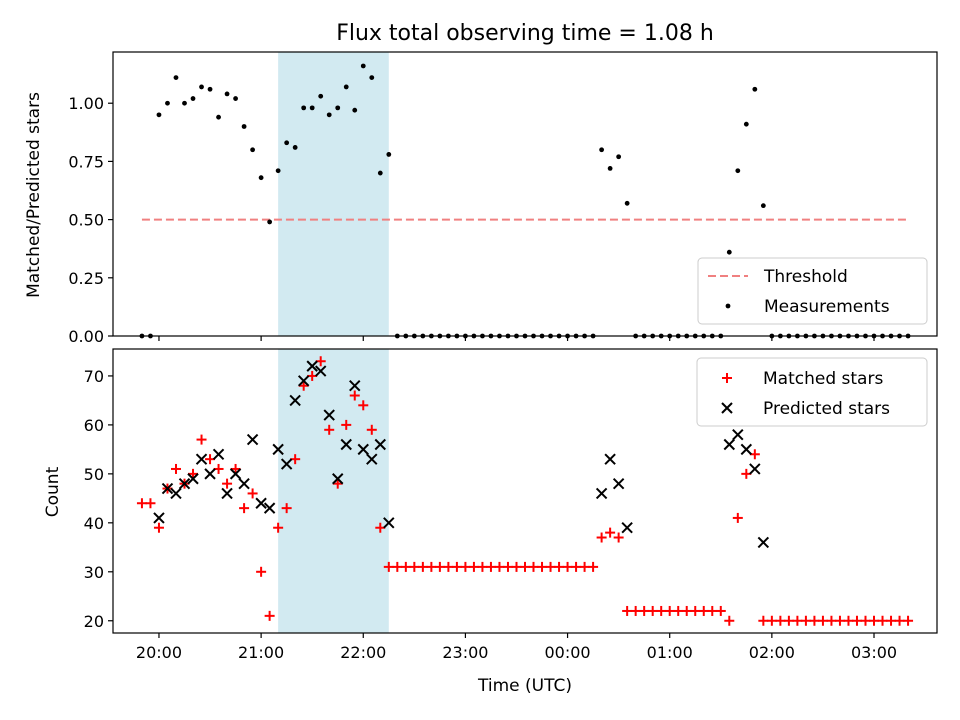 The image size is (960, 720). I want to click on count-shaded-interval, so click(333, 491).